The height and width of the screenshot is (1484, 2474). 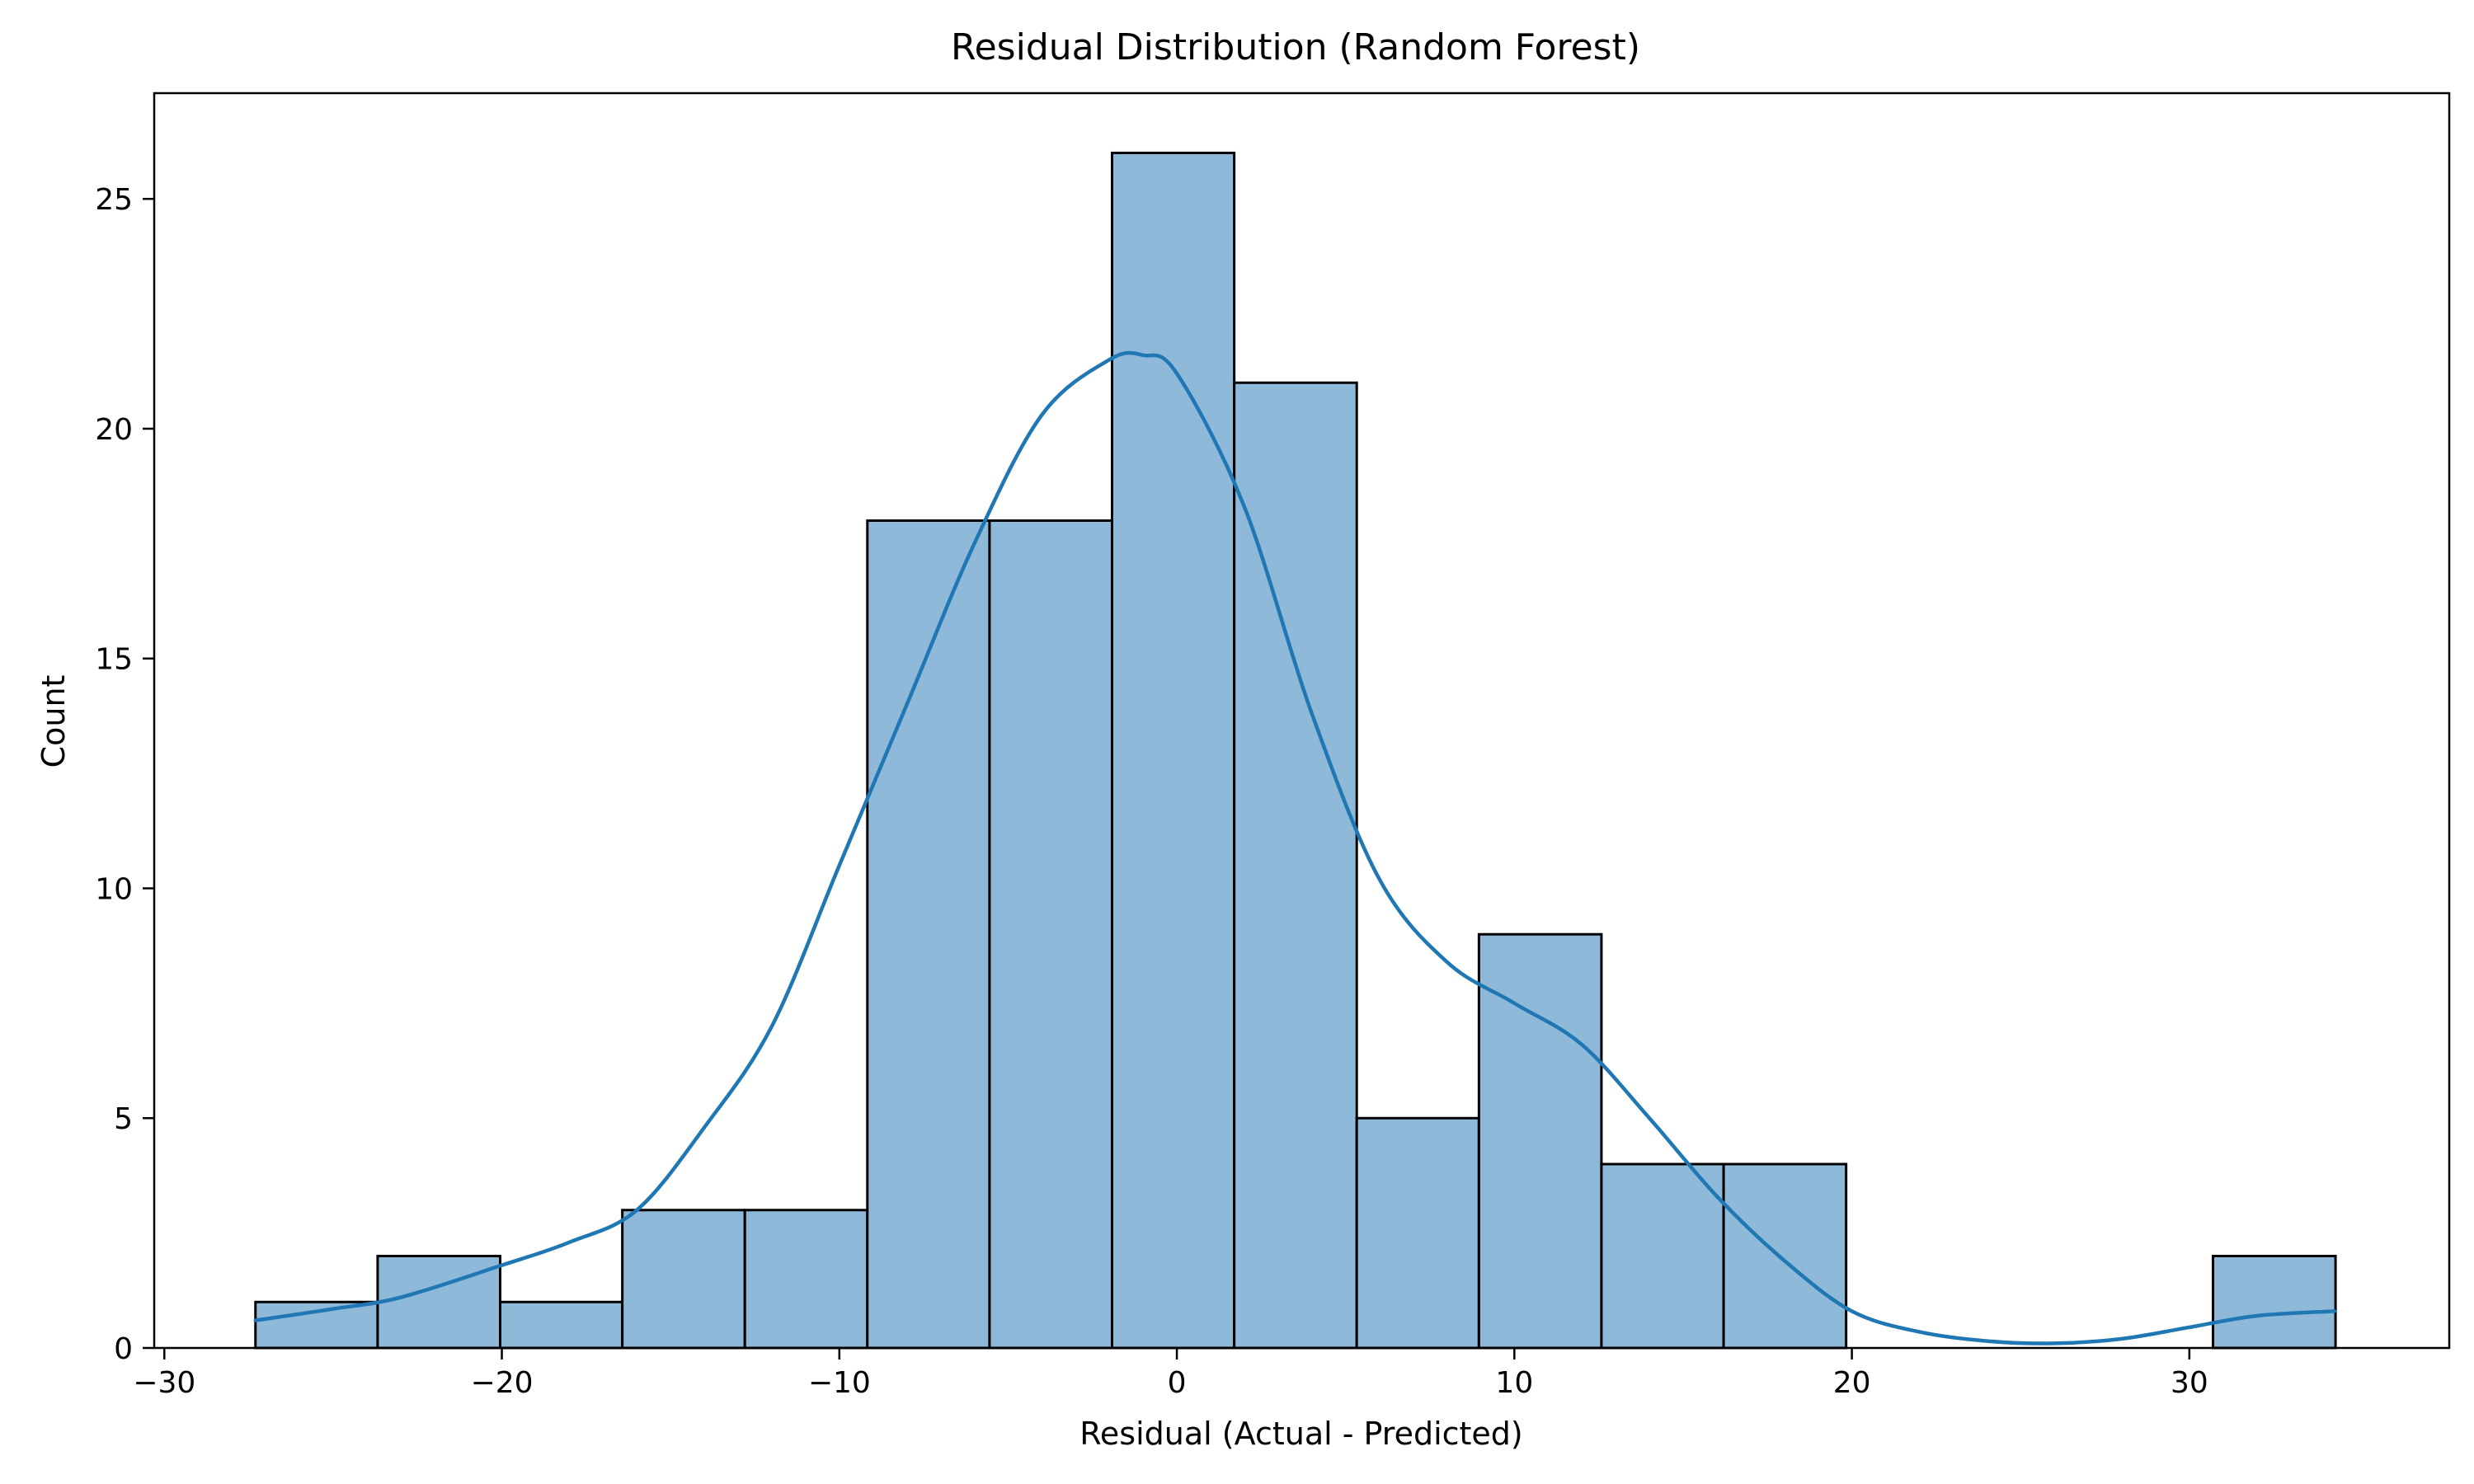 What do you see at coordinates (1301, 1434) in the screenshot?
I see `x-axis-label: Residual (Actual - Predicted)` at bounding box center [1301, 1434].